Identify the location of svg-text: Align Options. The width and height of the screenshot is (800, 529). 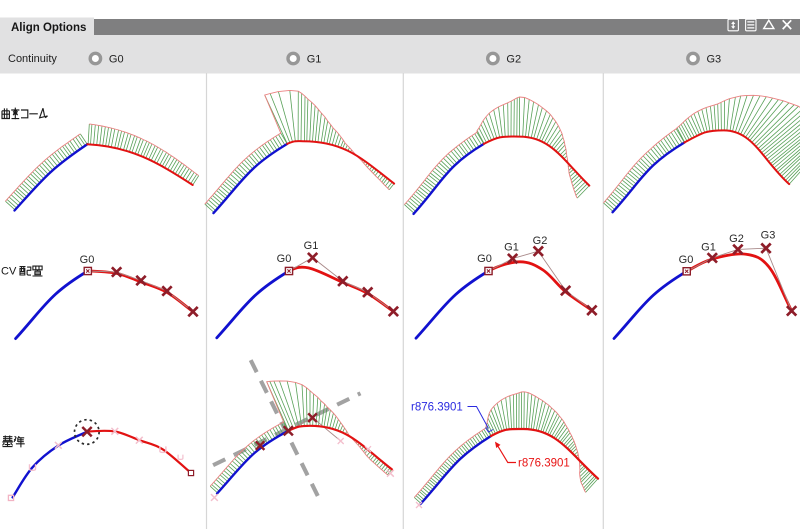
(48, 28).